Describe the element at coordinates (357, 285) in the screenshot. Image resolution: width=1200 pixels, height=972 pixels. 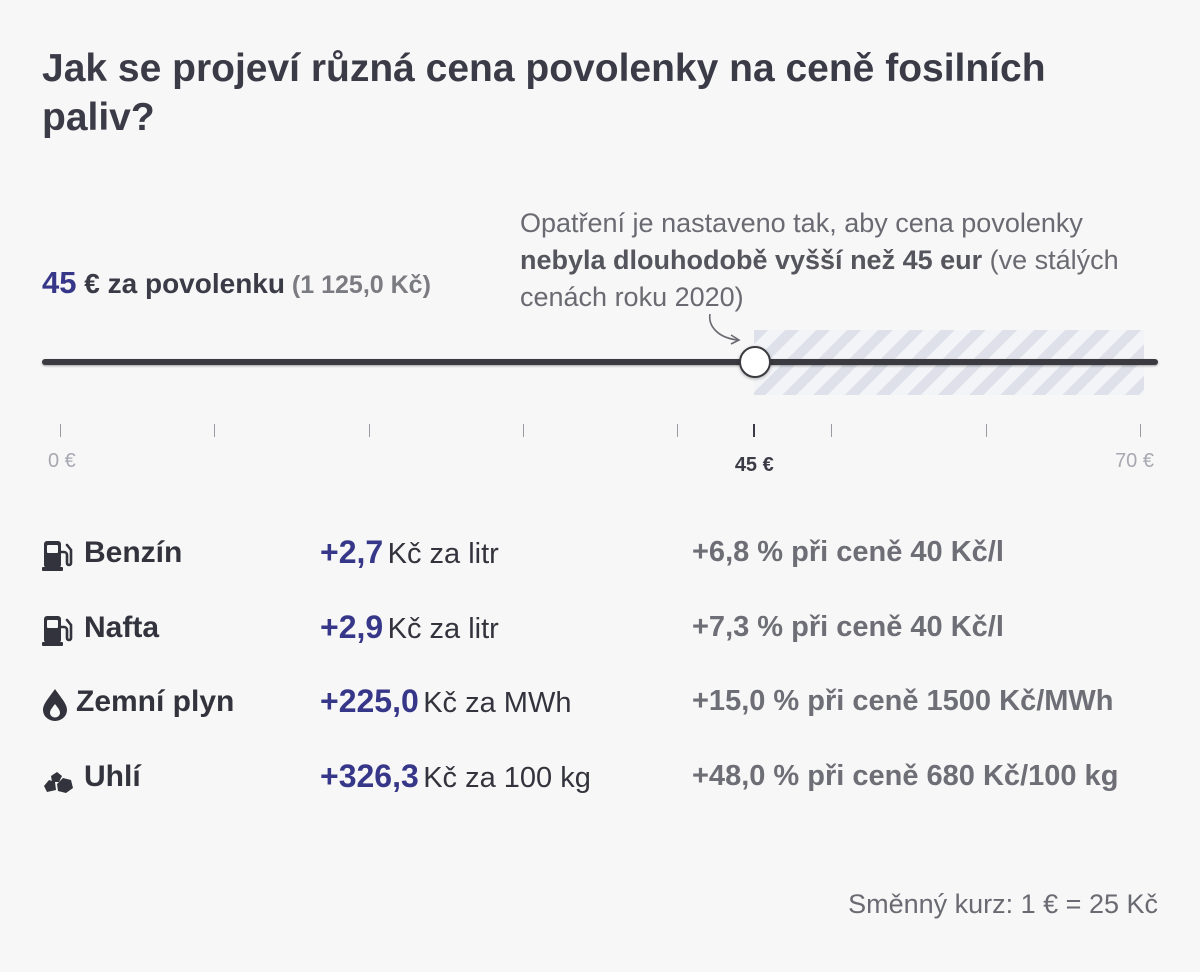
I see `price-czk-label: (1 125,0 Kč)` at that location.